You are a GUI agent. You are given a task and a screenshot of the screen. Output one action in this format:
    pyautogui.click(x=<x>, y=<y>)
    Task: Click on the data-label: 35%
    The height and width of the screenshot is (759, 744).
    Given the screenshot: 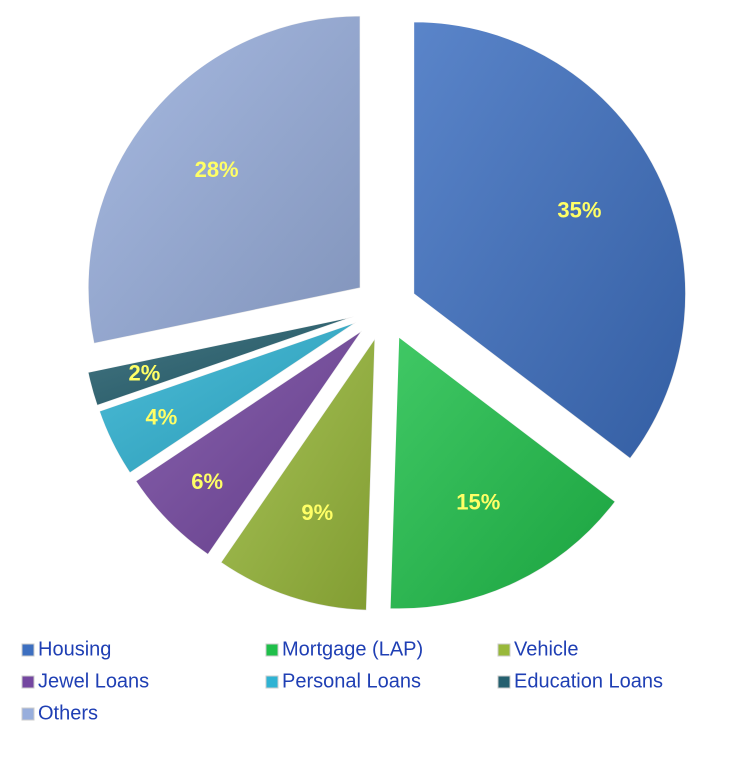 What is the action you would take?
    pyautogui.click(x=579, y=209)
    